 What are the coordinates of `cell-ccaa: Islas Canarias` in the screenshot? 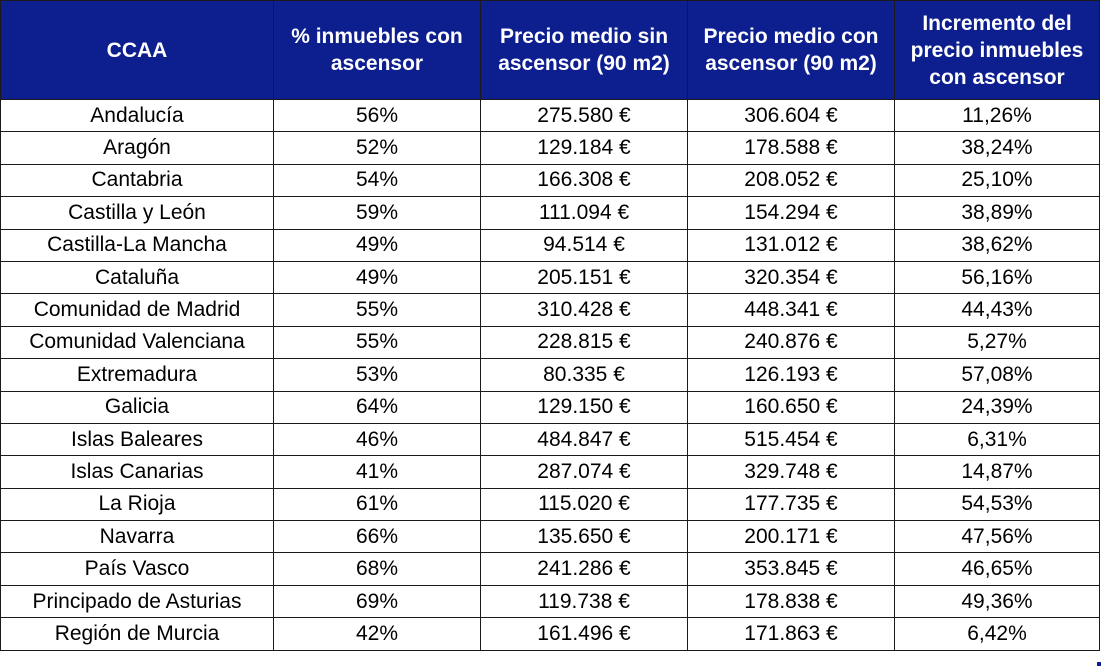 It's located at (137, 472).